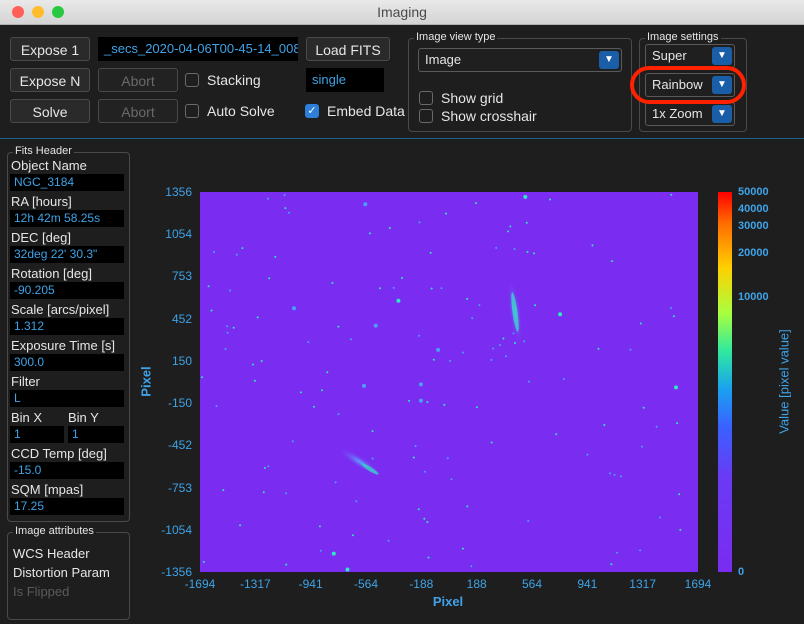 This screenshot has height=624, width=804. Describe the element at coordinates (176, 529) in the screenshot. I see `y-tick-label: -1054` at that location.